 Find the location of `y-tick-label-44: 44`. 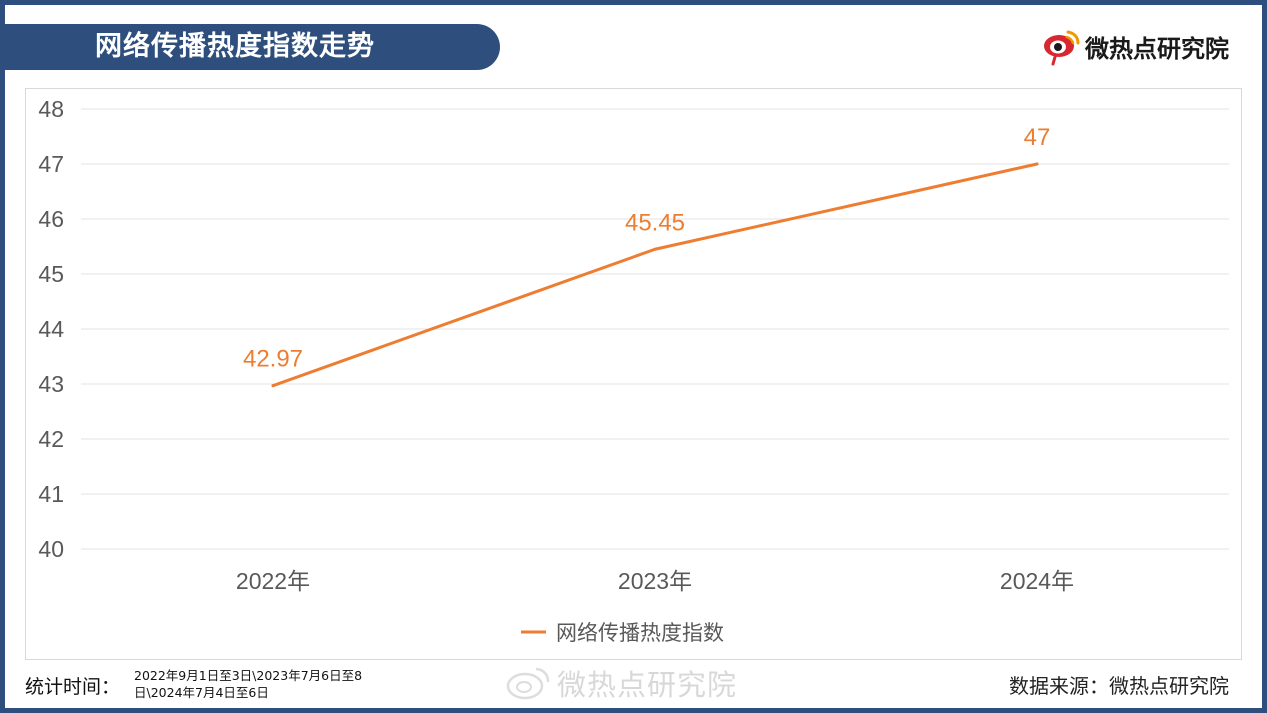

y-tick-label-44: 44 is located at coordinates (51, 329).